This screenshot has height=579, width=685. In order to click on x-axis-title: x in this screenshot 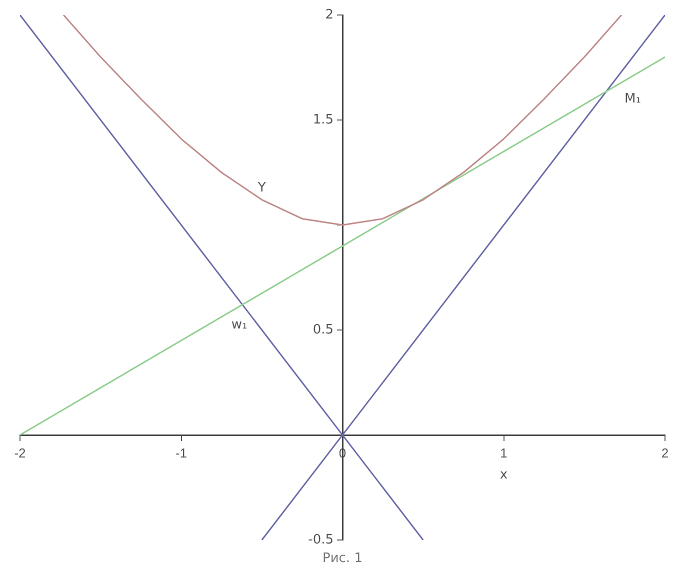, I will do `click(504, 475)`.